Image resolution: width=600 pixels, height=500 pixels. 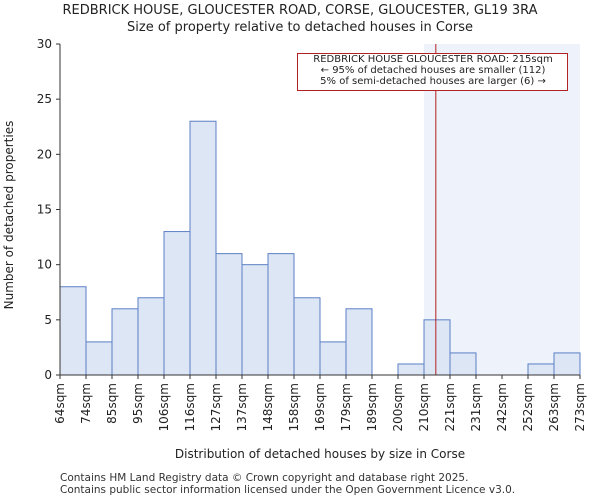 I want to click on bar-158sqm, so click(x=307, y=336).